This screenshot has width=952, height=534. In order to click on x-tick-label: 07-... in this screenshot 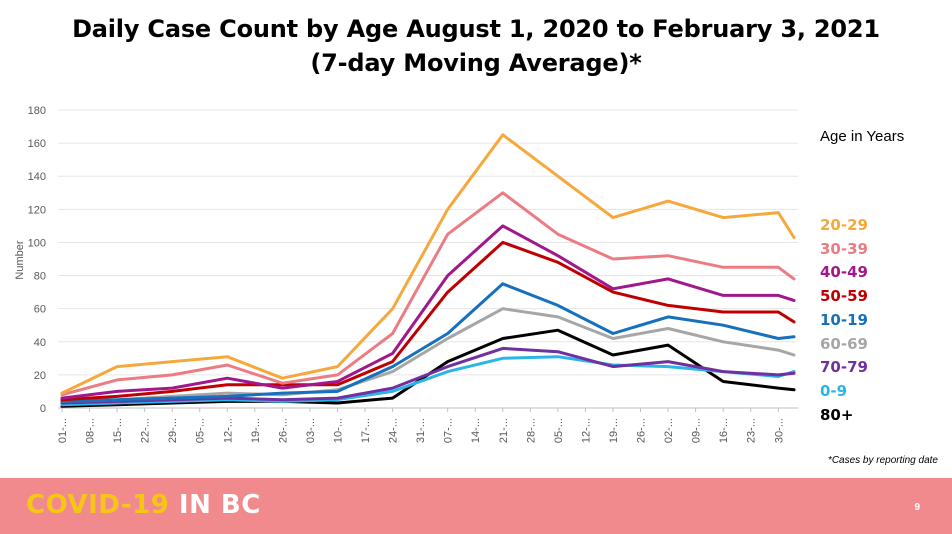, I will do `click(449, 430)`.